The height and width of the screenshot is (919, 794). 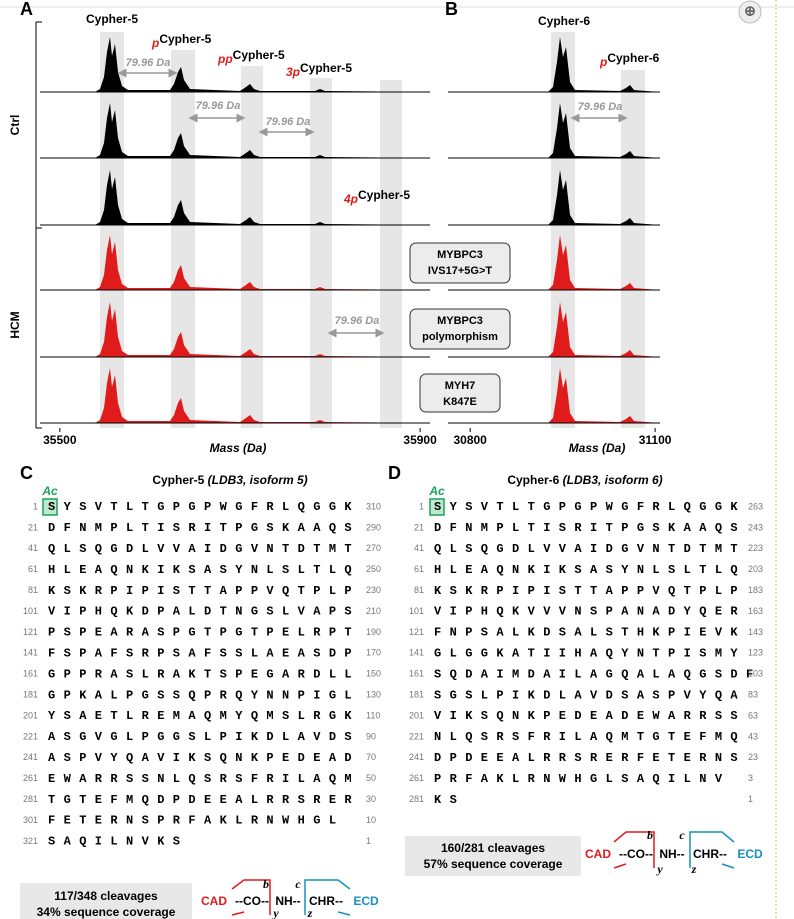 What do you see at coordinates (755, 527) in the screenshot?
I see `residue-end: 243` at bounding box center [755, 527].